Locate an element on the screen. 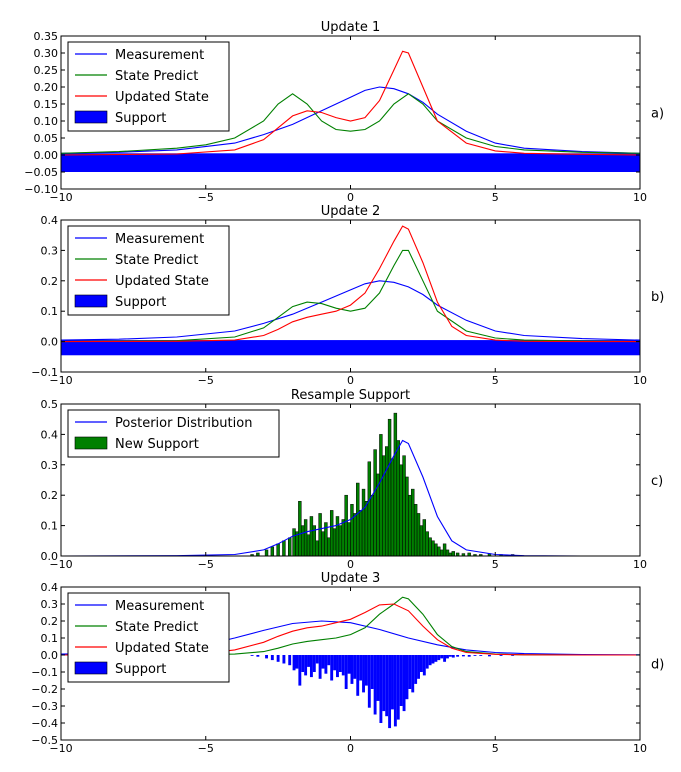  y-tick-label: 0.0 is located at coordinates (50, 556).